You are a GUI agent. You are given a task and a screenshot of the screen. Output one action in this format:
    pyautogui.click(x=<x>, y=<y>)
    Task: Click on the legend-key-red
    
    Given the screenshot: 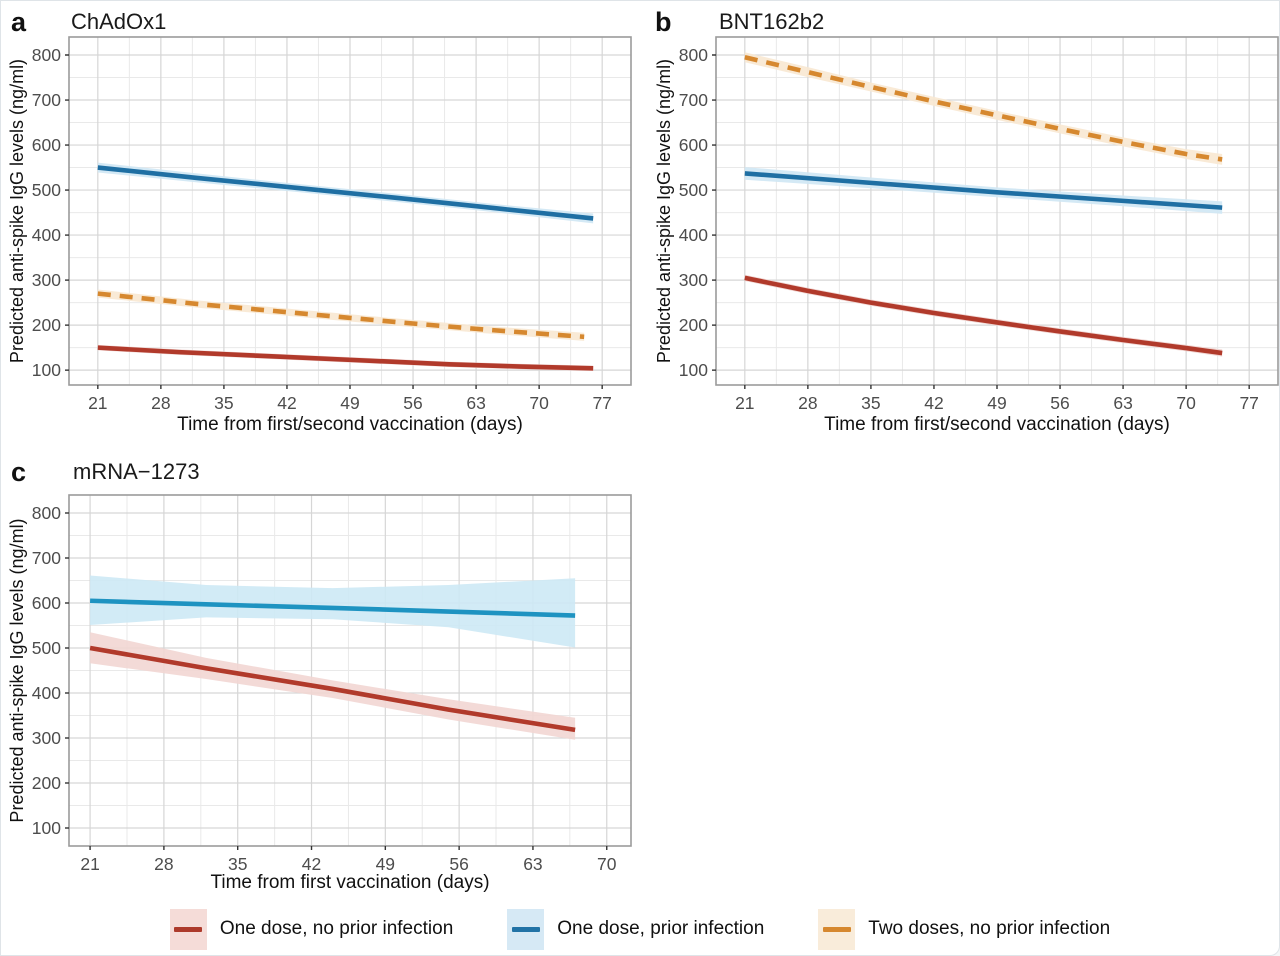 What is the action you would take?
    pyautogui.click(x=188, y=929)
    